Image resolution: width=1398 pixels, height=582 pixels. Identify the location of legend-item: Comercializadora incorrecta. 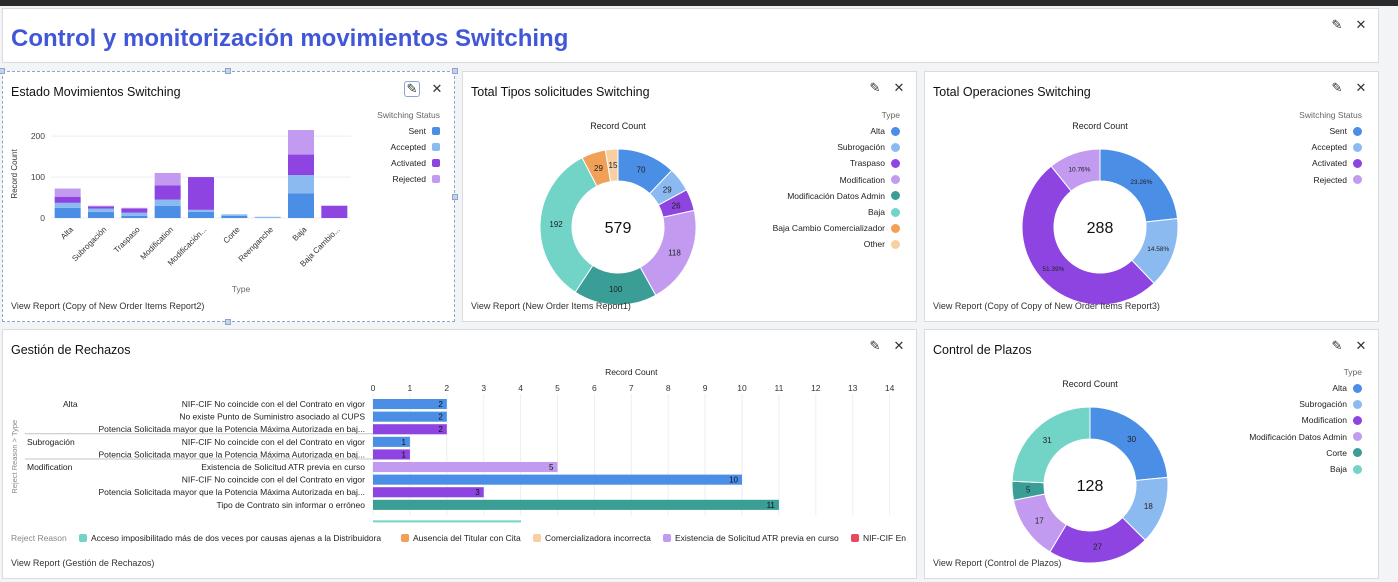
(592, 538).